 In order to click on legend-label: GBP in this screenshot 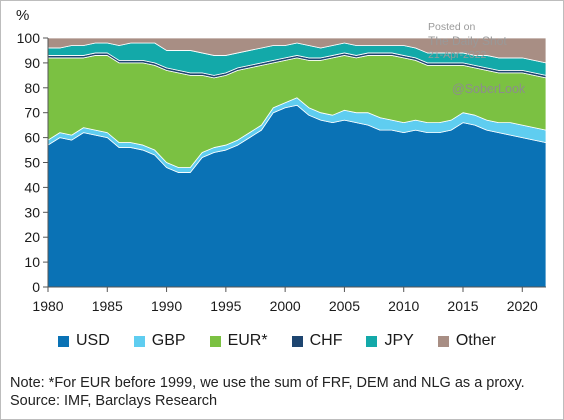, I will do `click(168, 340)`.